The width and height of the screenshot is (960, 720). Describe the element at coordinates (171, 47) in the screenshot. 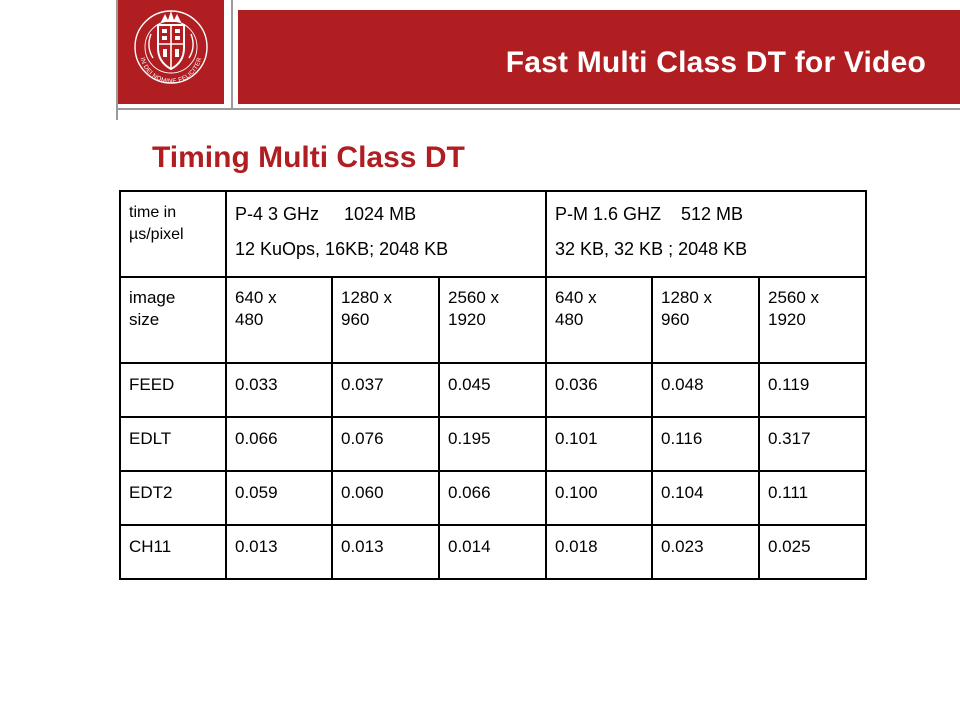

I see `university-seal-icon: IN DEI NOMINE FELICITER` at that location.